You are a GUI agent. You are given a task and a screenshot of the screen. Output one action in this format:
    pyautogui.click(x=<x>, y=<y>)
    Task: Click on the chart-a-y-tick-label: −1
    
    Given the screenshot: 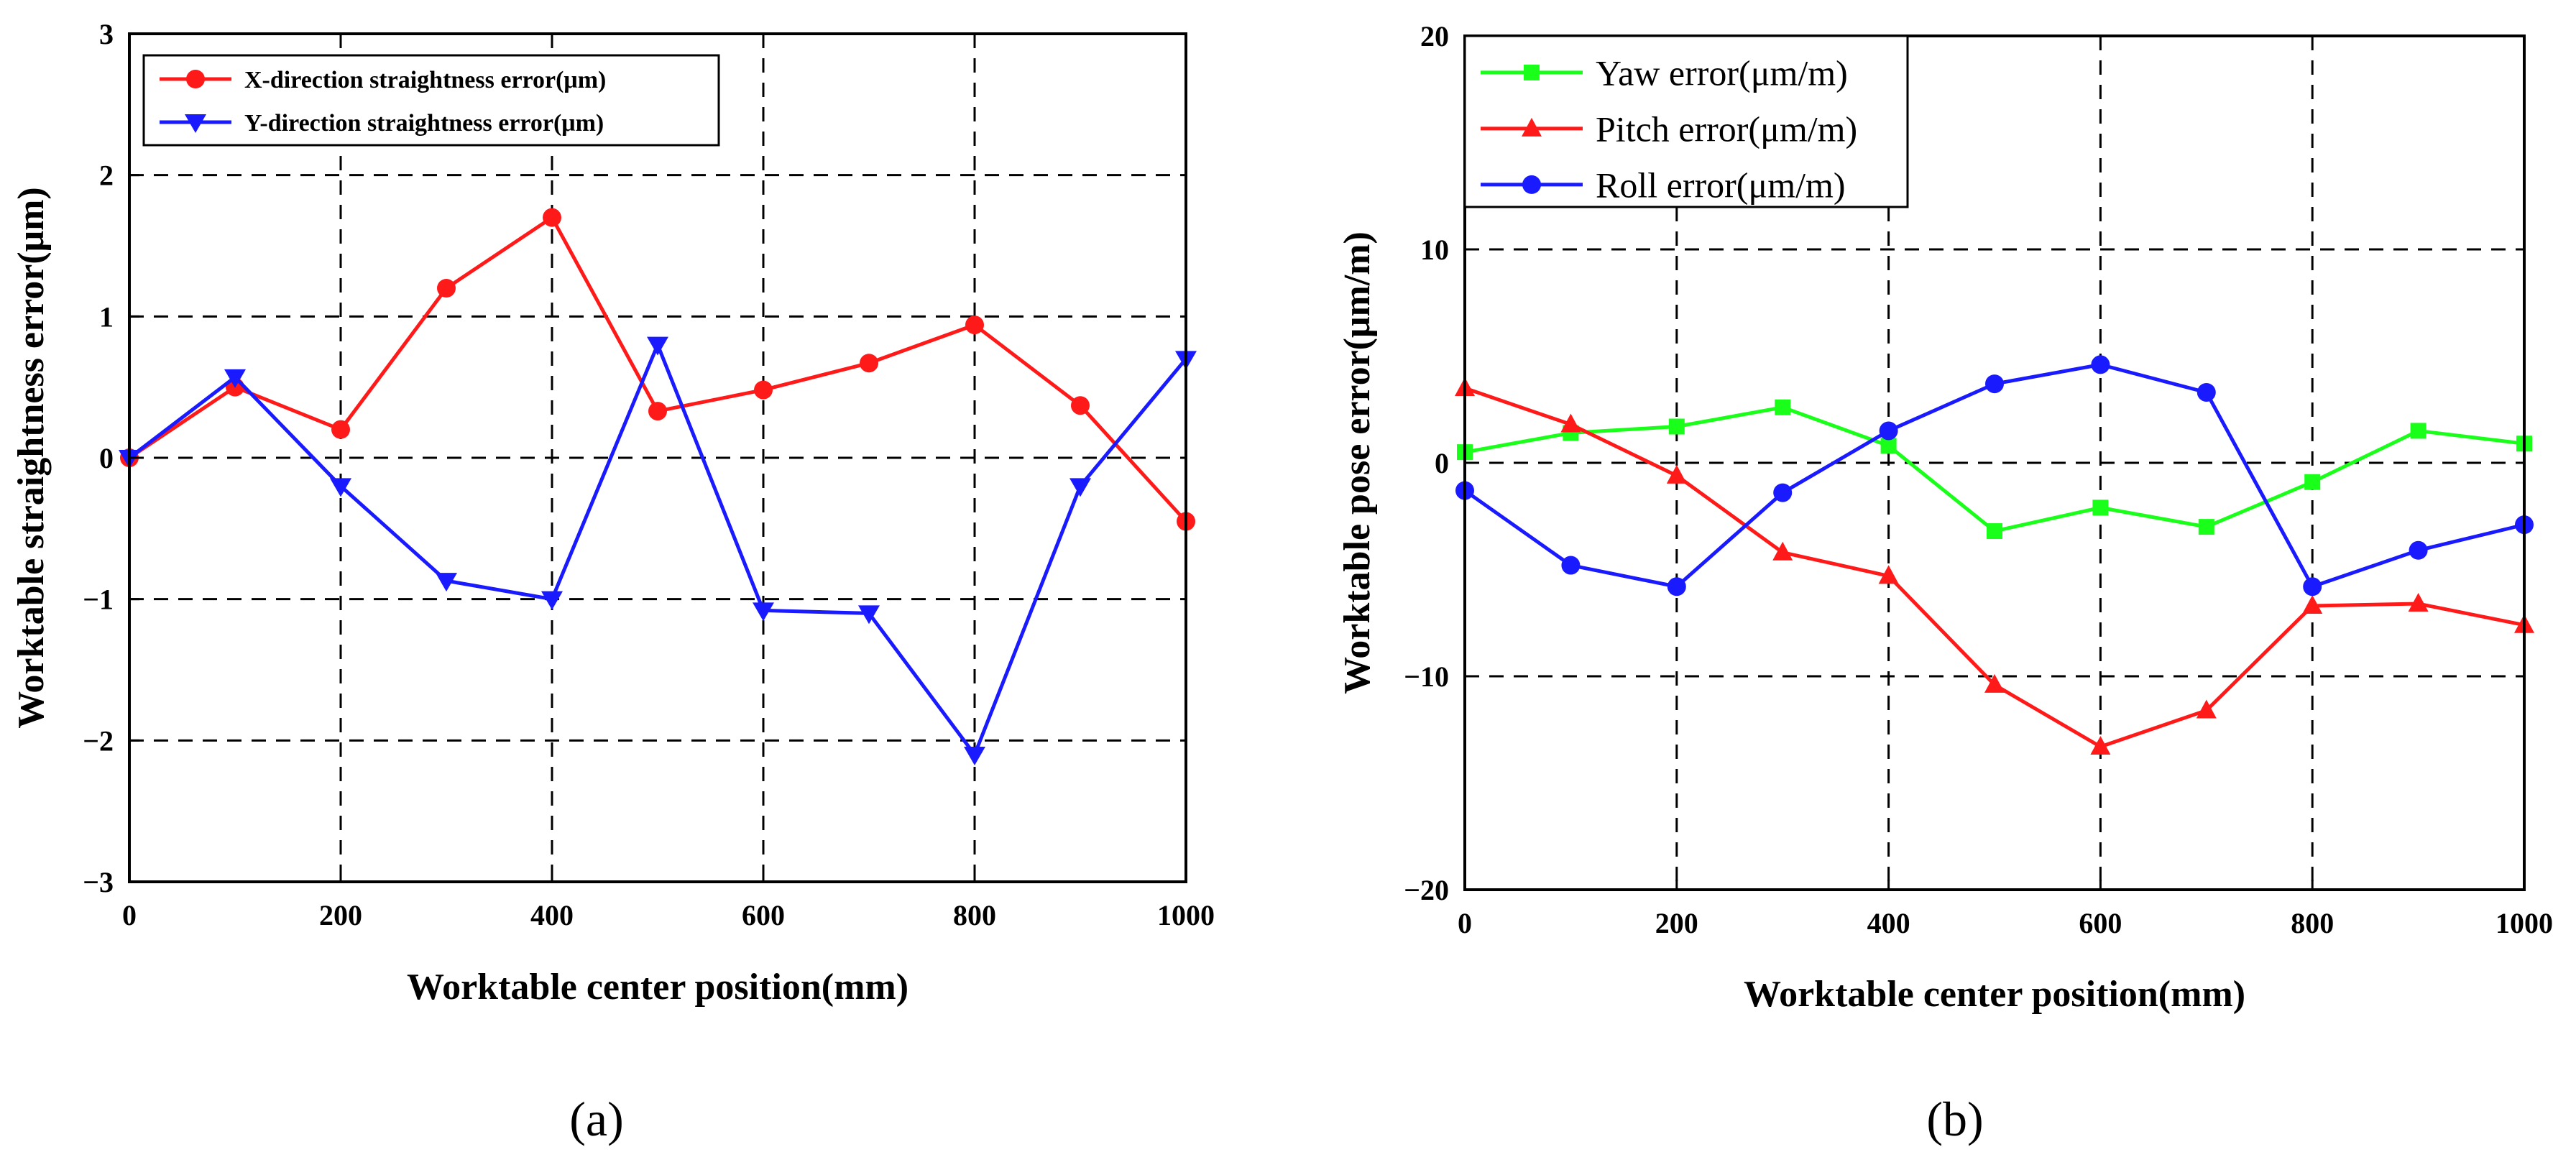 What is the action you would take?
    pyautogui.click(x=98, y=600)
    